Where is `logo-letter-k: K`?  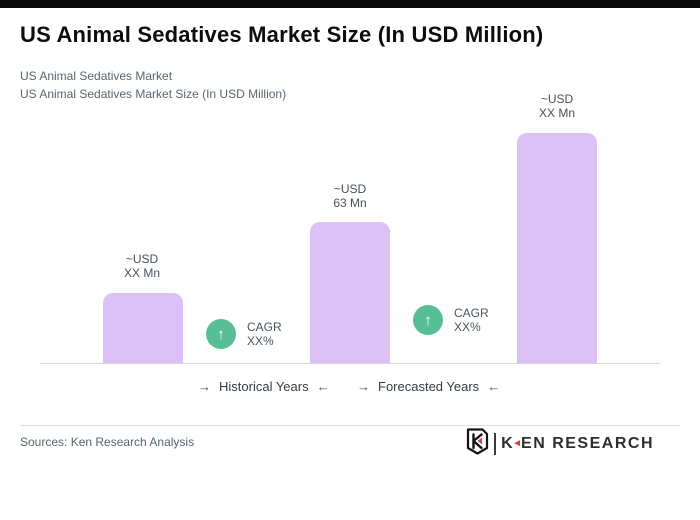
logo-letter-k: K is located at coordinates (508, 443).